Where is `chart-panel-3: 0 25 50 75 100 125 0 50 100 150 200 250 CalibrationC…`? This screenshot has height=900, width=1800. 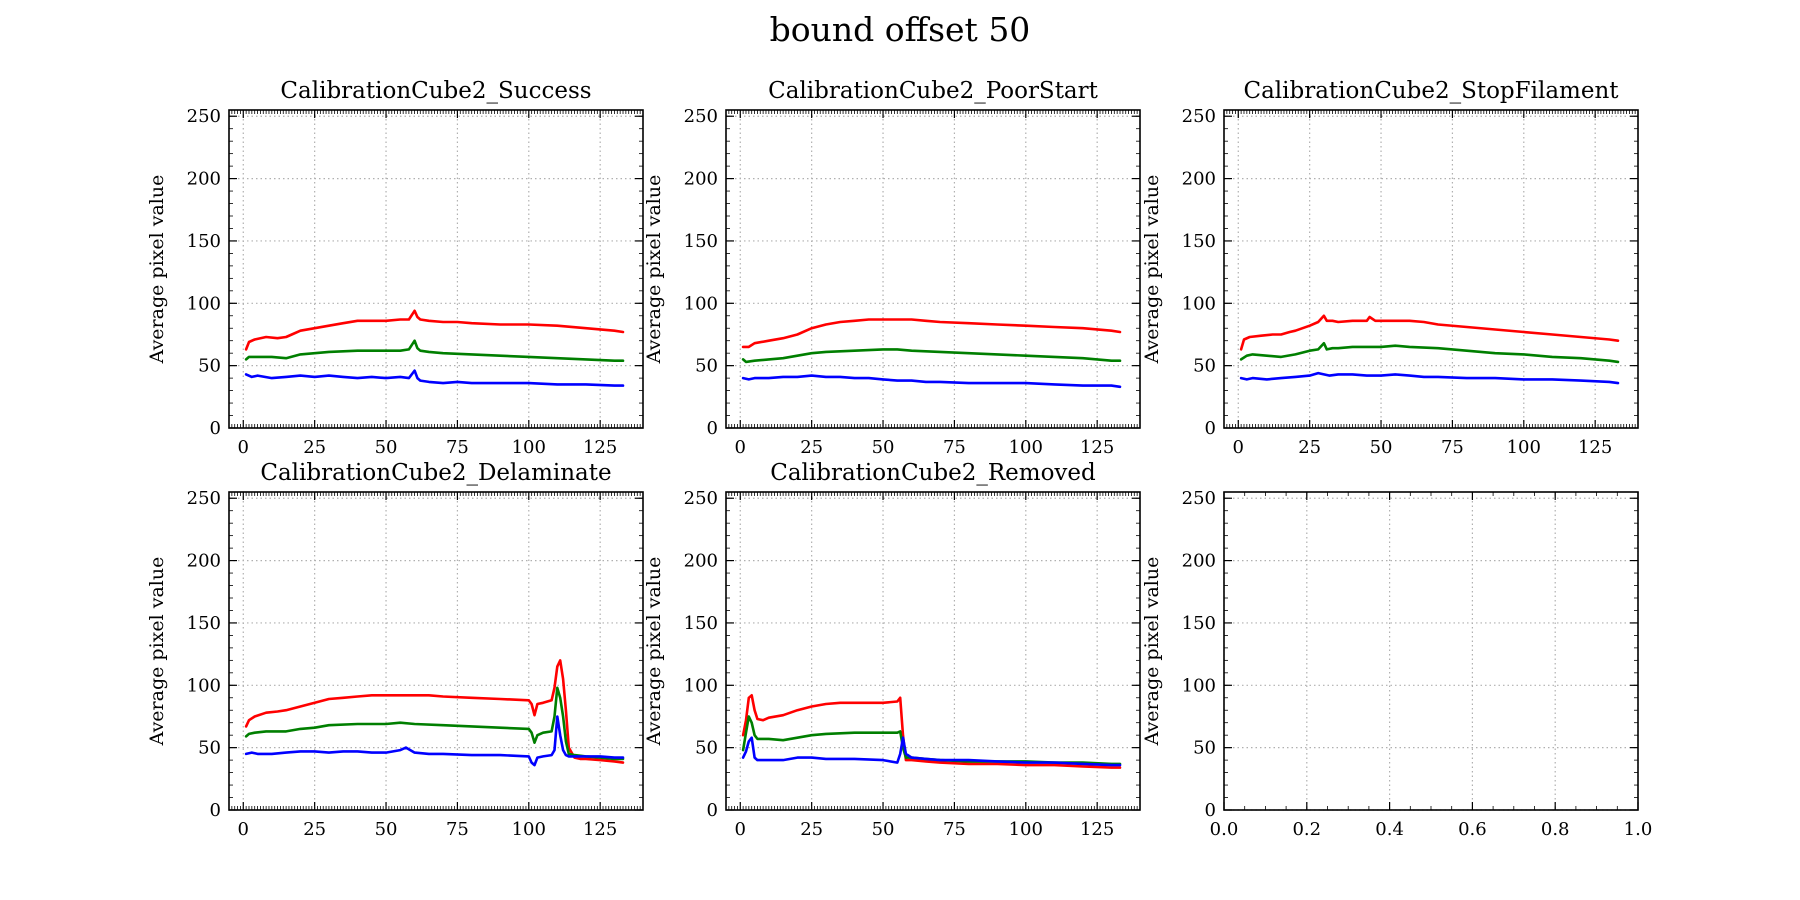 chart-panel-3: 0 25 50 75 100 125 0 50 100 150 200 250 CalibrationC… is located at coordinates (1390, 268).